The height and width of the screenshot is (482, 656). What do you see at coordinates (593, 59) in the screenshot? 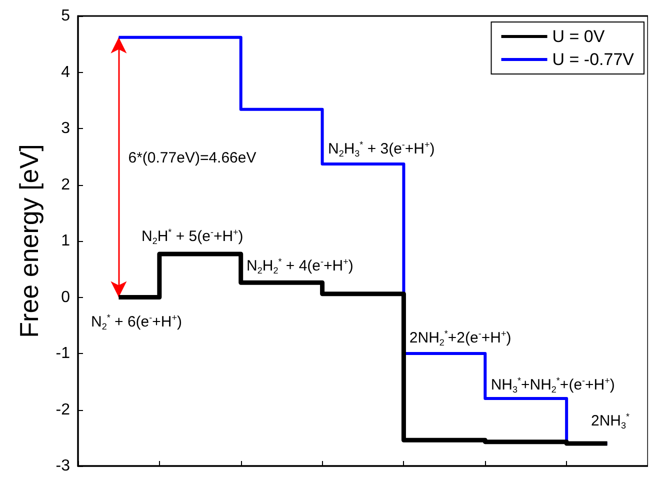
I see `legend-label: U = -0.77V` at bounding box center [593, 59].